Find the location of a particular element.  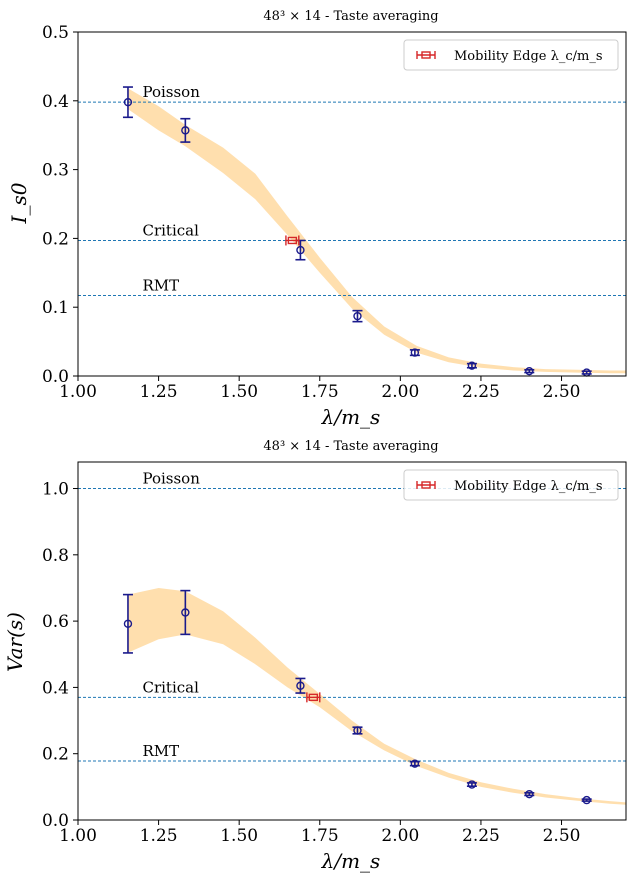

y-tick-label: 0.6 is located at coordinates (55, 622).